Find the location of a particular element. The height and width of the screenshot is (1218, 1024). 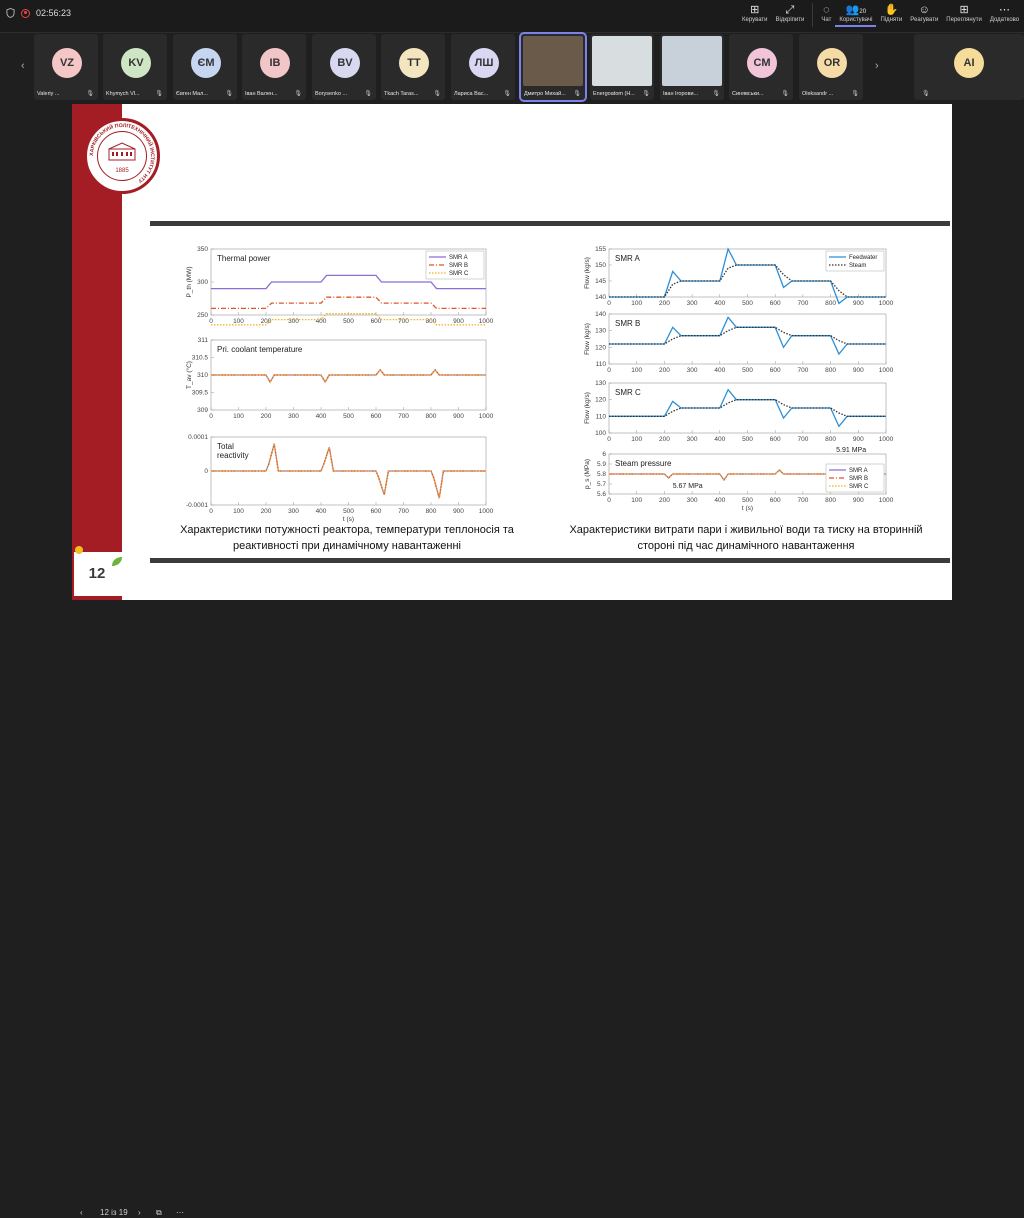

panel-title: SMR B is located at coordinates (627, 323).